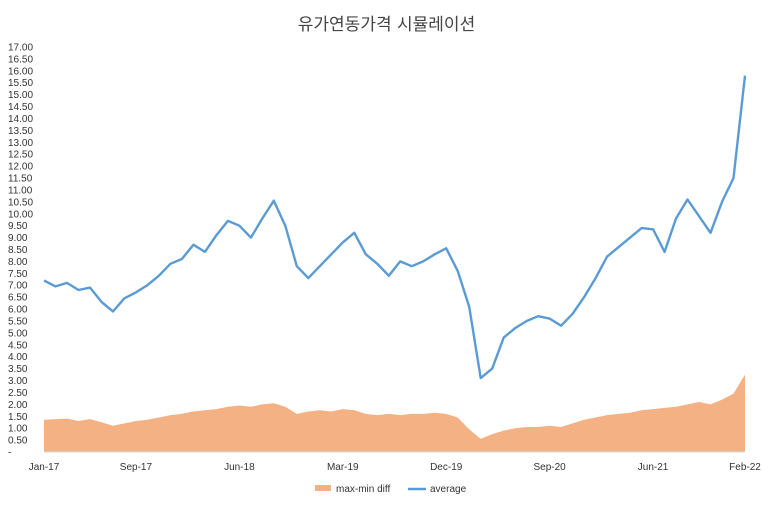 Image resolution: width=773 pixels, height=505 pixels. I want to click on y-tick-label: 10.00, so click(20, 214).